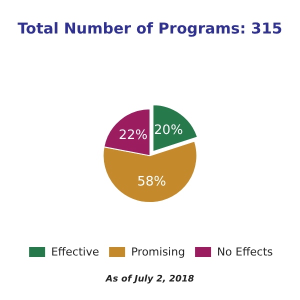 This screenshot has width=300, height=300. Describe the element at coordinates (149, 279) in the screenshot. I see `text: As of July 2, 2018` at that location.